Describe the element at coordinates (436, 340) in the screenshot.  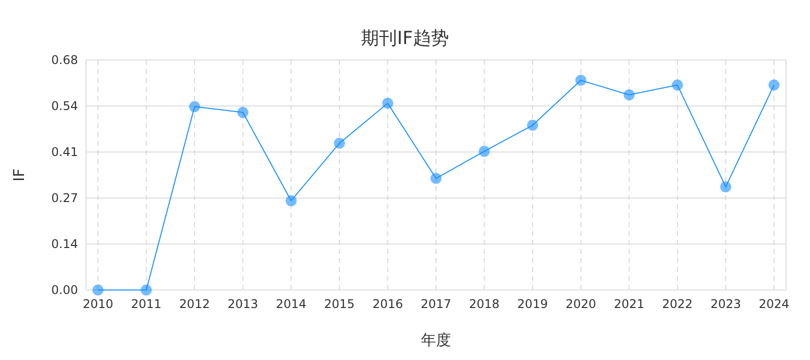
I see `x-axis-title: 年度` at that location.